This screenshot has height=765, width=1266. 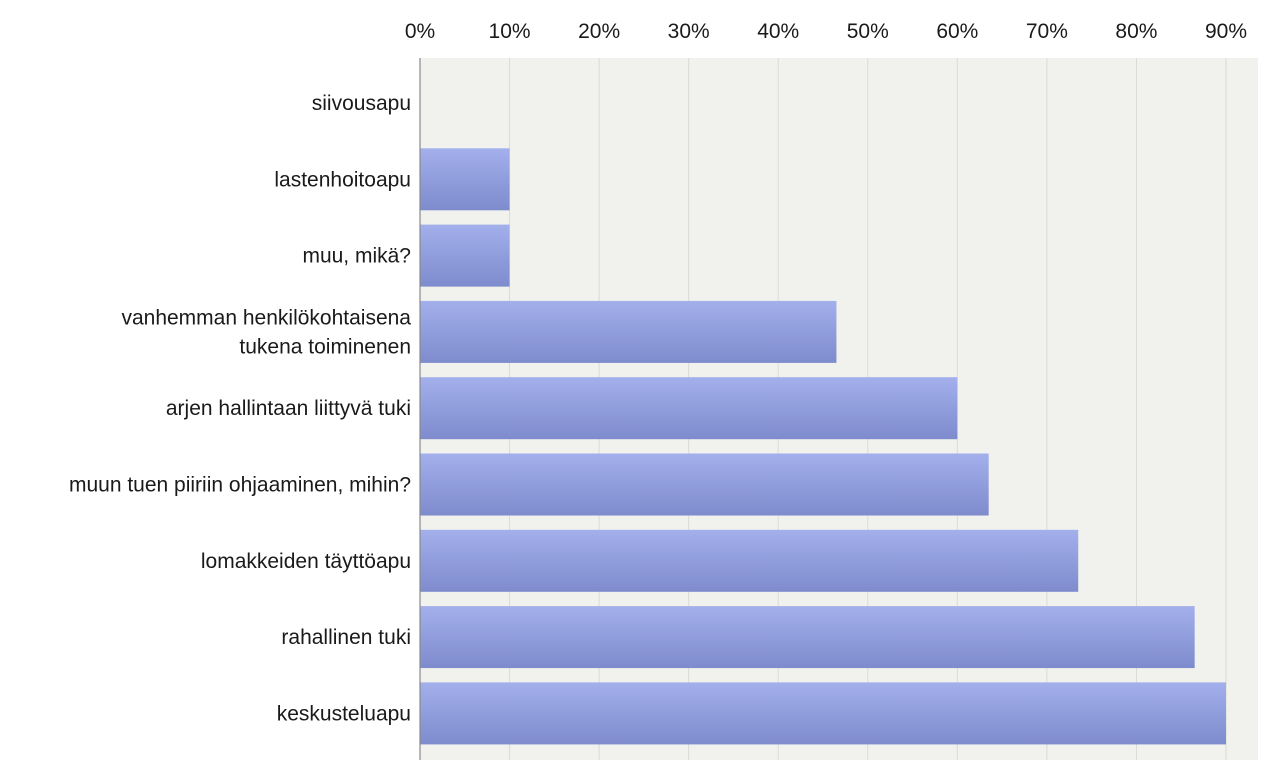 What do you see at coordinates (361, 103) in the screenshot?
I see `category-label: siivousapu` at bounding box center [361, 103].